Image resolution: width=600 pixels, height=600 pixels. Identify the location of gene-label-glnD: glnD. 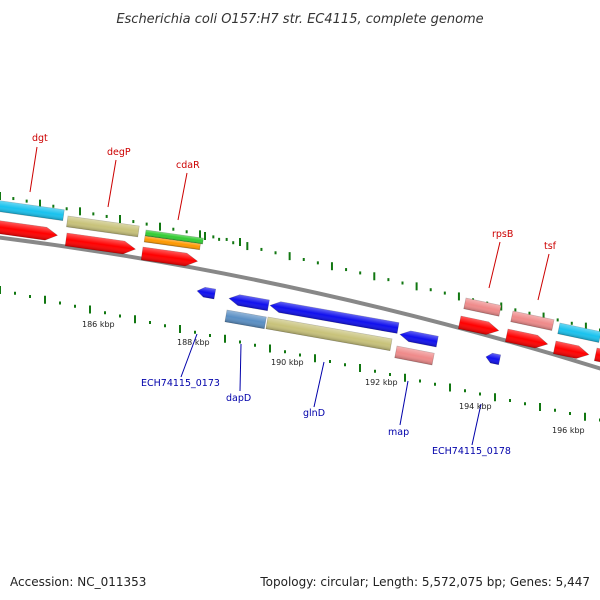
(314, 413).